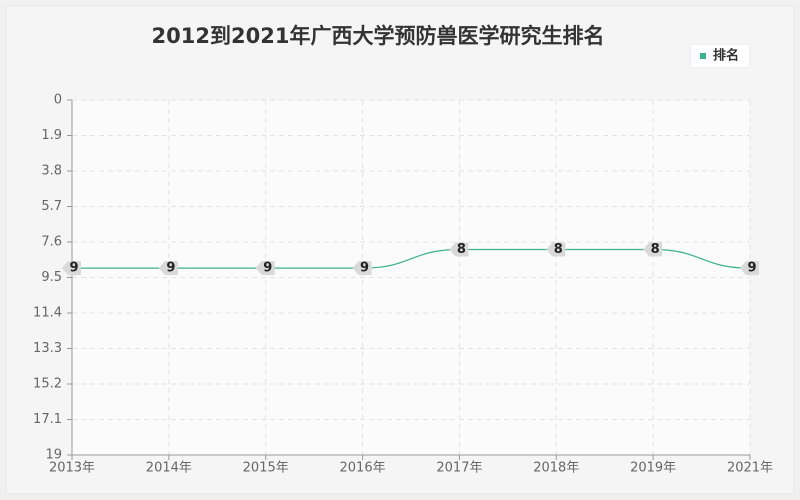 This screenshot has height=500, width=800. What do you see at coordinates (363, 468) in the screenshot?
I see `x-tick-label: 2016年` at bounding box center [363, 468].